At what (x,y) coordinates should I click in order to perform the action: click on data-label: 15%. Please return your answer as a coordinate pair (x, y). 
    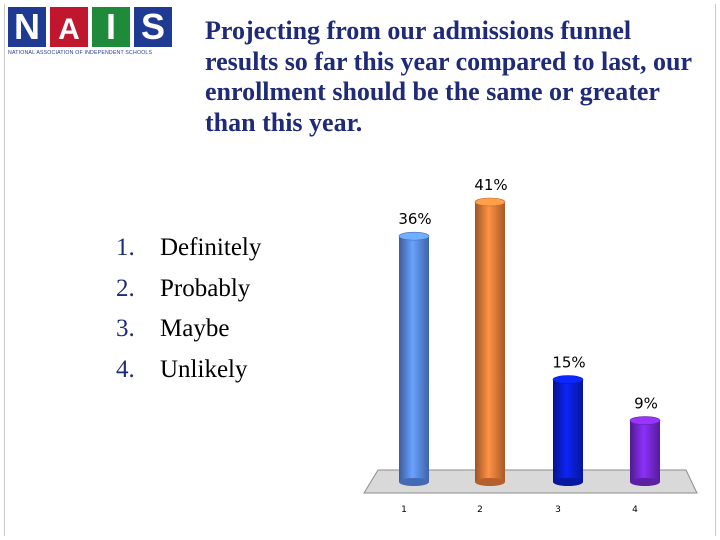
    Looking at the image, I should click on (568, 363).